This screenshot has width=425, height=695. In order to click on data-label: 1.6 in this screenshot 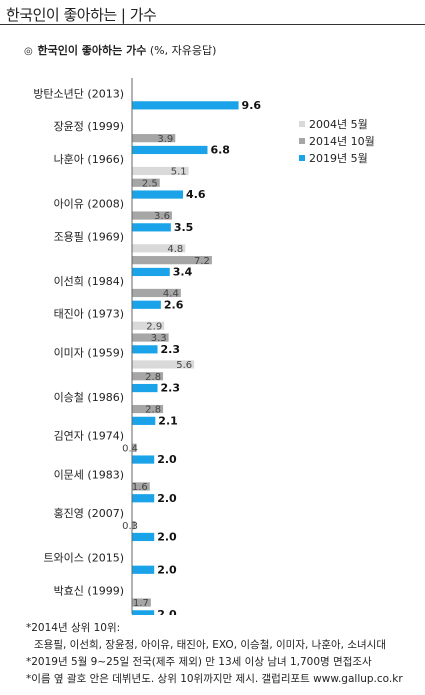, I will do `click(140, 487)`.